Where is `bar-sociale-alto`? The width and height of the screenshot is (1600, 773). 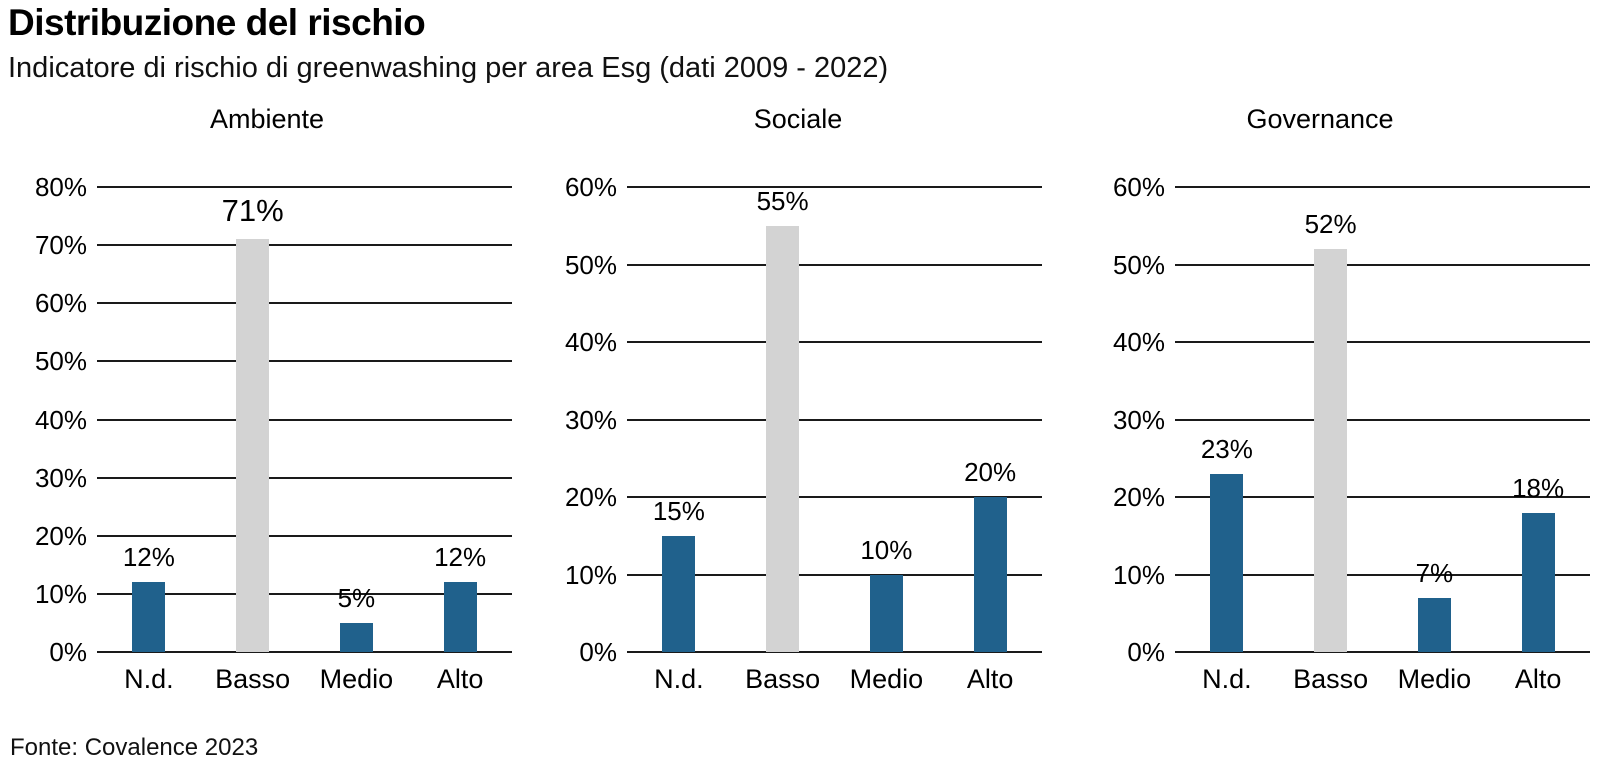
bar-sociale-alto is located at coordinates (990, 574).